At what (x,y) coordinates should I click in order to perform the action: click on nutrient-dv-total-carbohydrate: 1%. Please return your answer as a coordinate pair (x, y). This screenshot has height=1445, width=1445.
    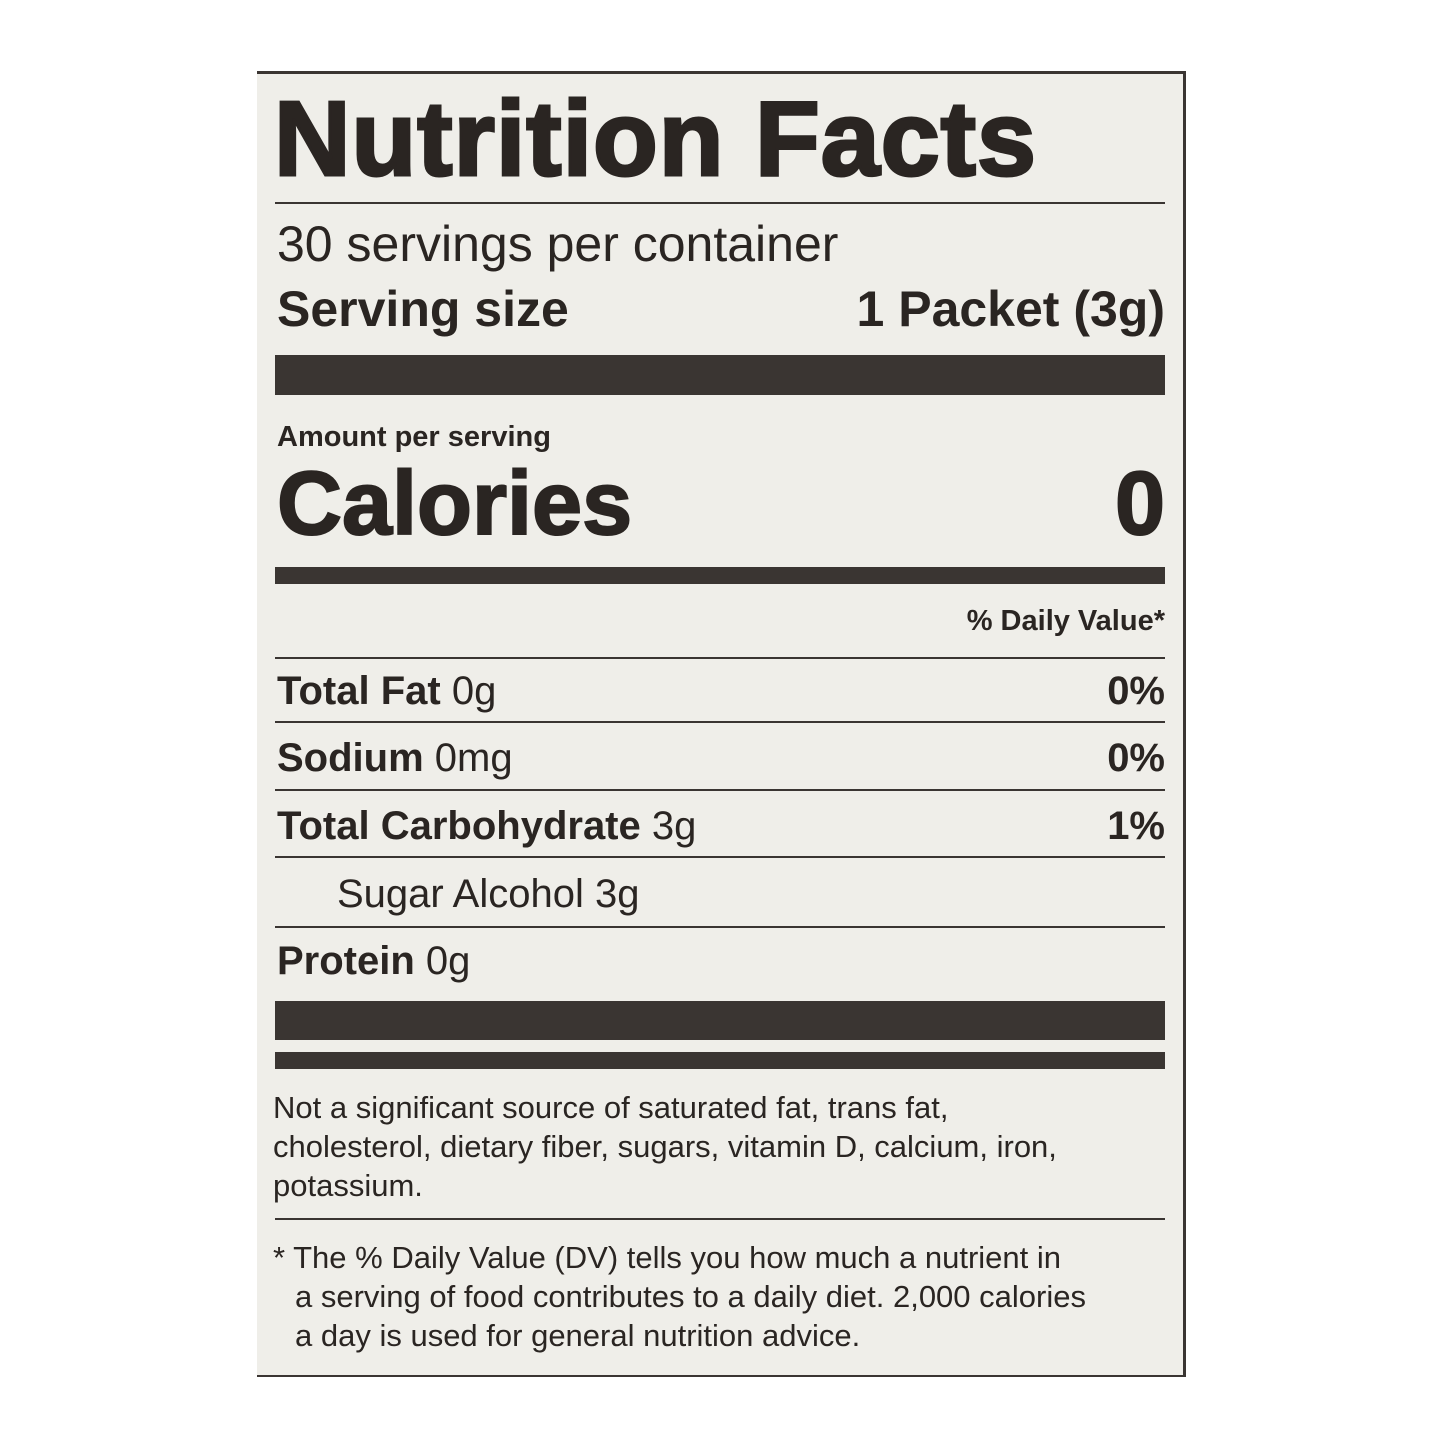
    Looking at the image, I should click on (1136, 826).